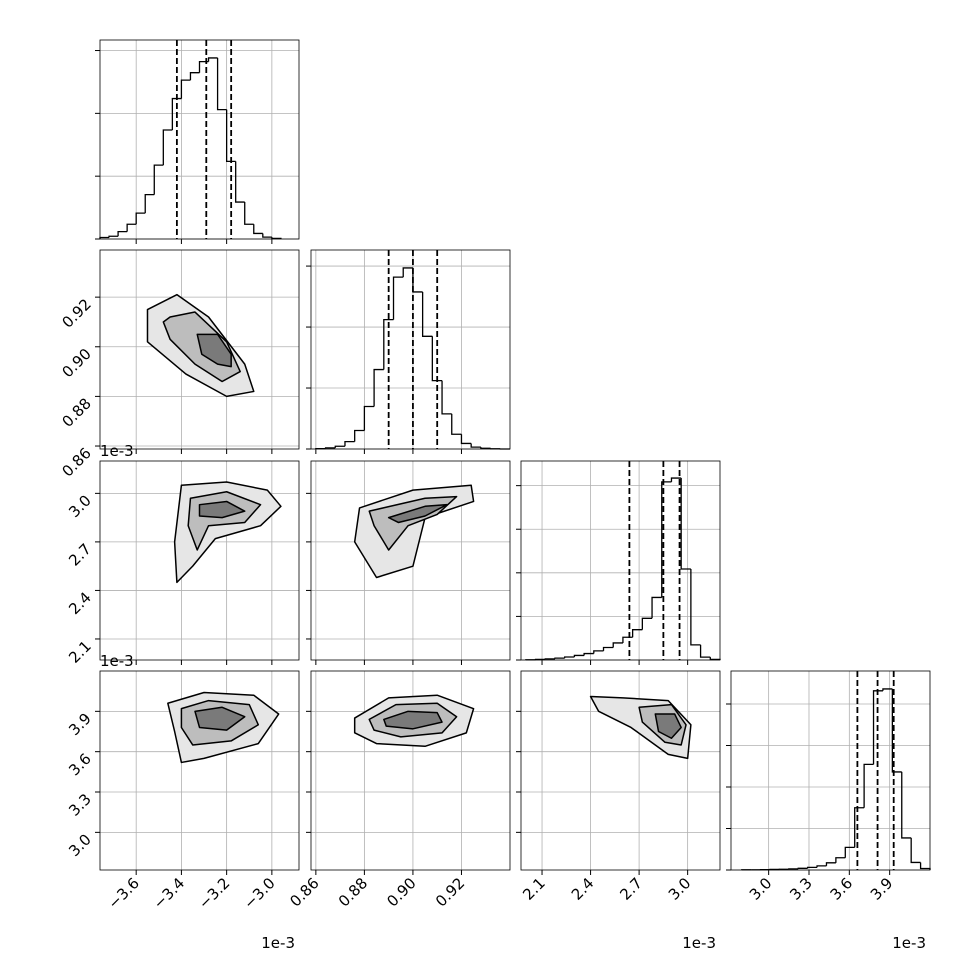 The width and height of the screenshot is (970, 970). What do you see at coordinates (80, 724) in the screenshot?
I see `y-tick-label: 3.9` at bounding box center [80, 724].